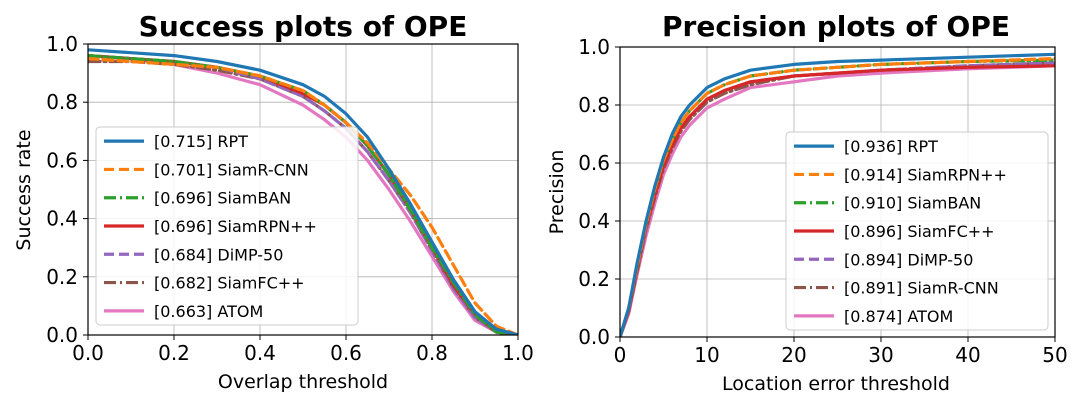 Image resolution: width=1080 pixels, height=405 pixels. I want to click on success-plot-x-axis-label: Overlap threshold, so click(303, 382).